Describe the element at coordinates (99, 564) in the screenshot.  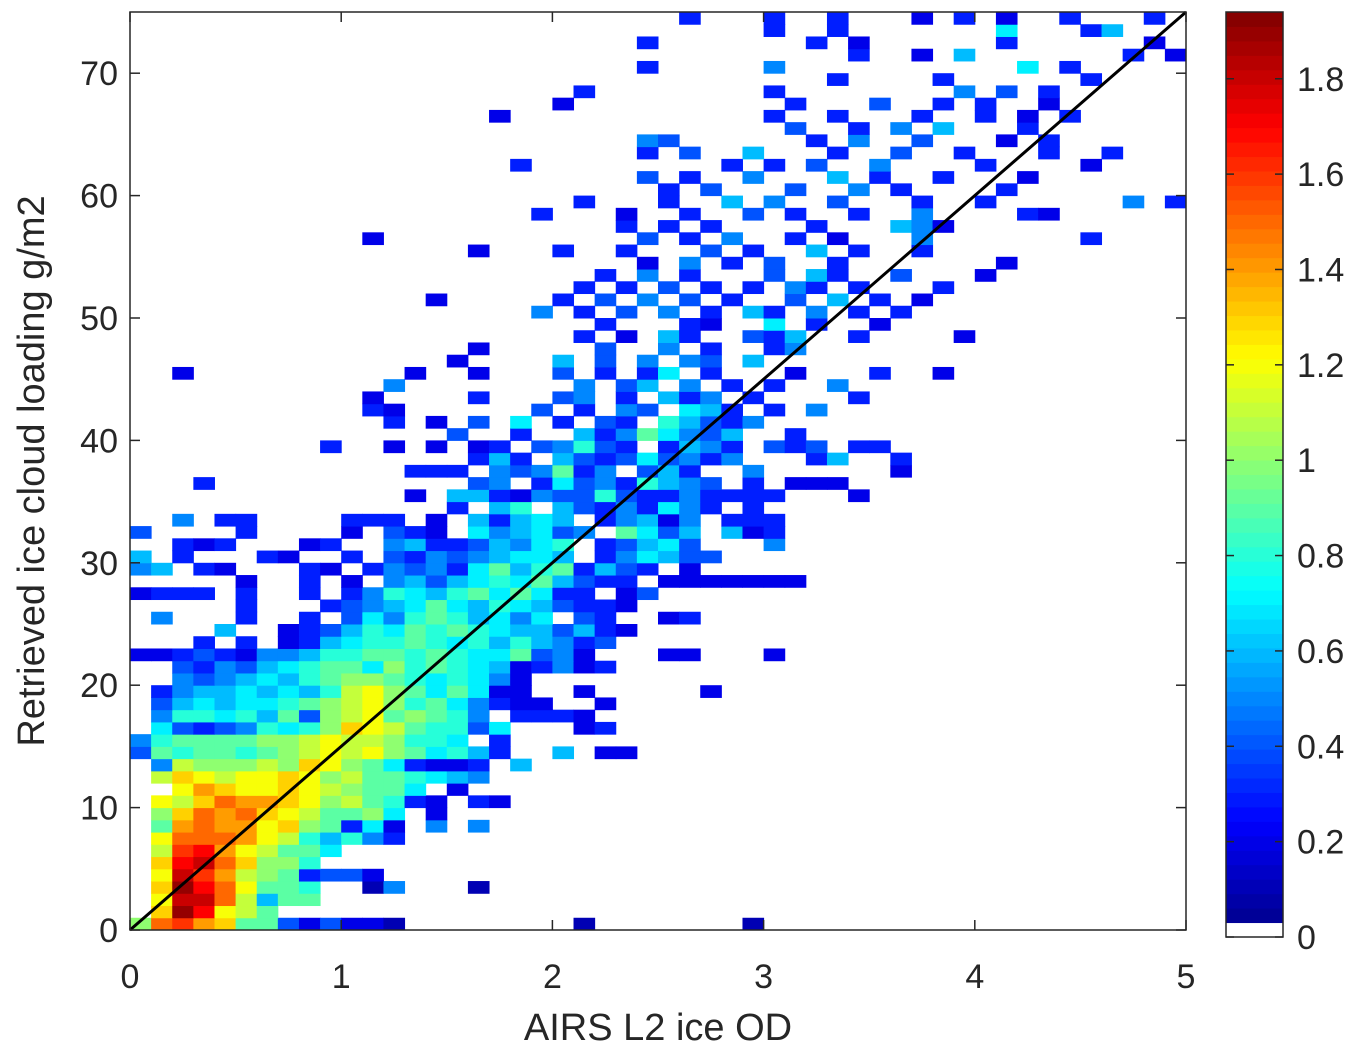
I see `y-tick-label: 30` at that location.